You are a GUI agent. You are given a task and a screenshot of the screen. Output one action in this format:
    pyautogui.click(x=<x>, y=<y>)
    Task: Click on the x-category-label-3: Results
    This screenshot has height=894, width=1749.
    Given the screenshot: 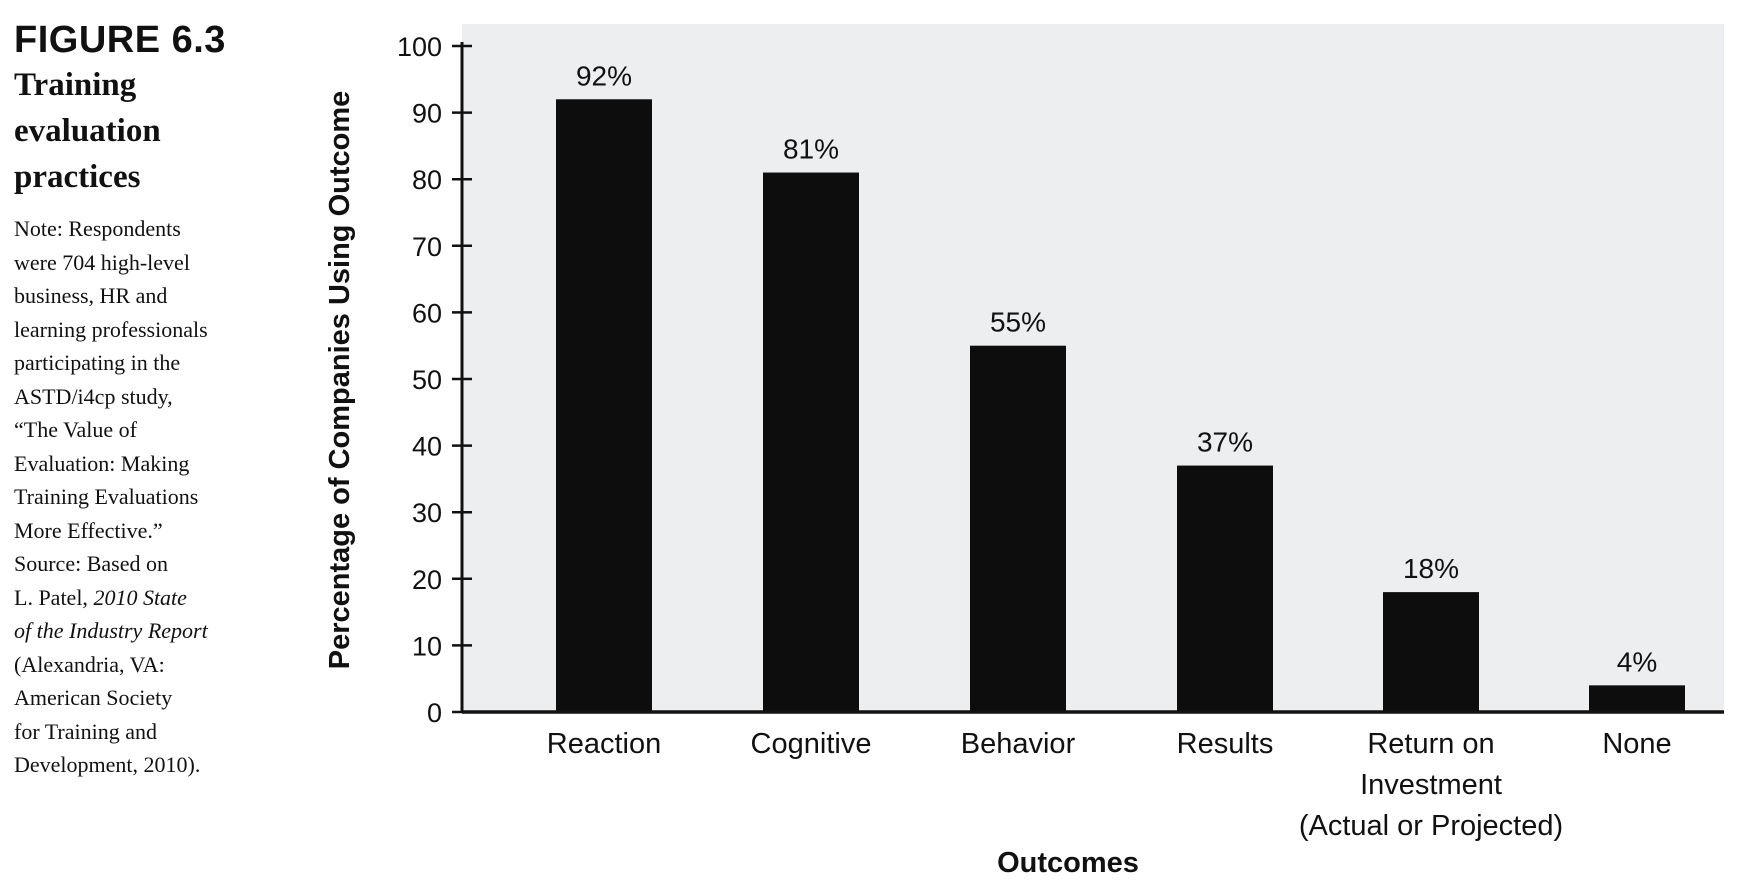 What is the action you would take?
    pyautogui.click(x=1225, y=744)
    